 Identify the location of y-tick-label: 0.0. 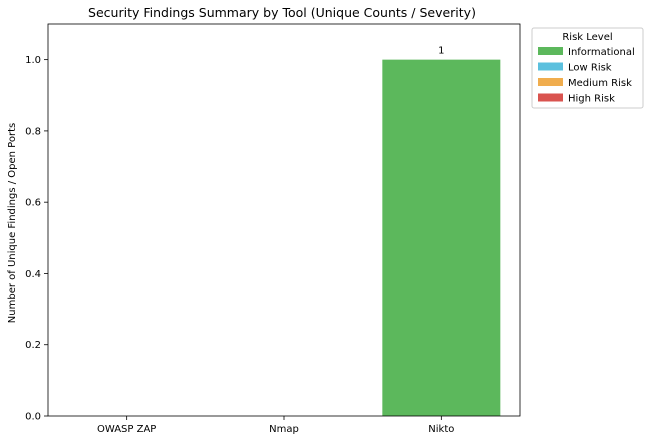
(33, 417).